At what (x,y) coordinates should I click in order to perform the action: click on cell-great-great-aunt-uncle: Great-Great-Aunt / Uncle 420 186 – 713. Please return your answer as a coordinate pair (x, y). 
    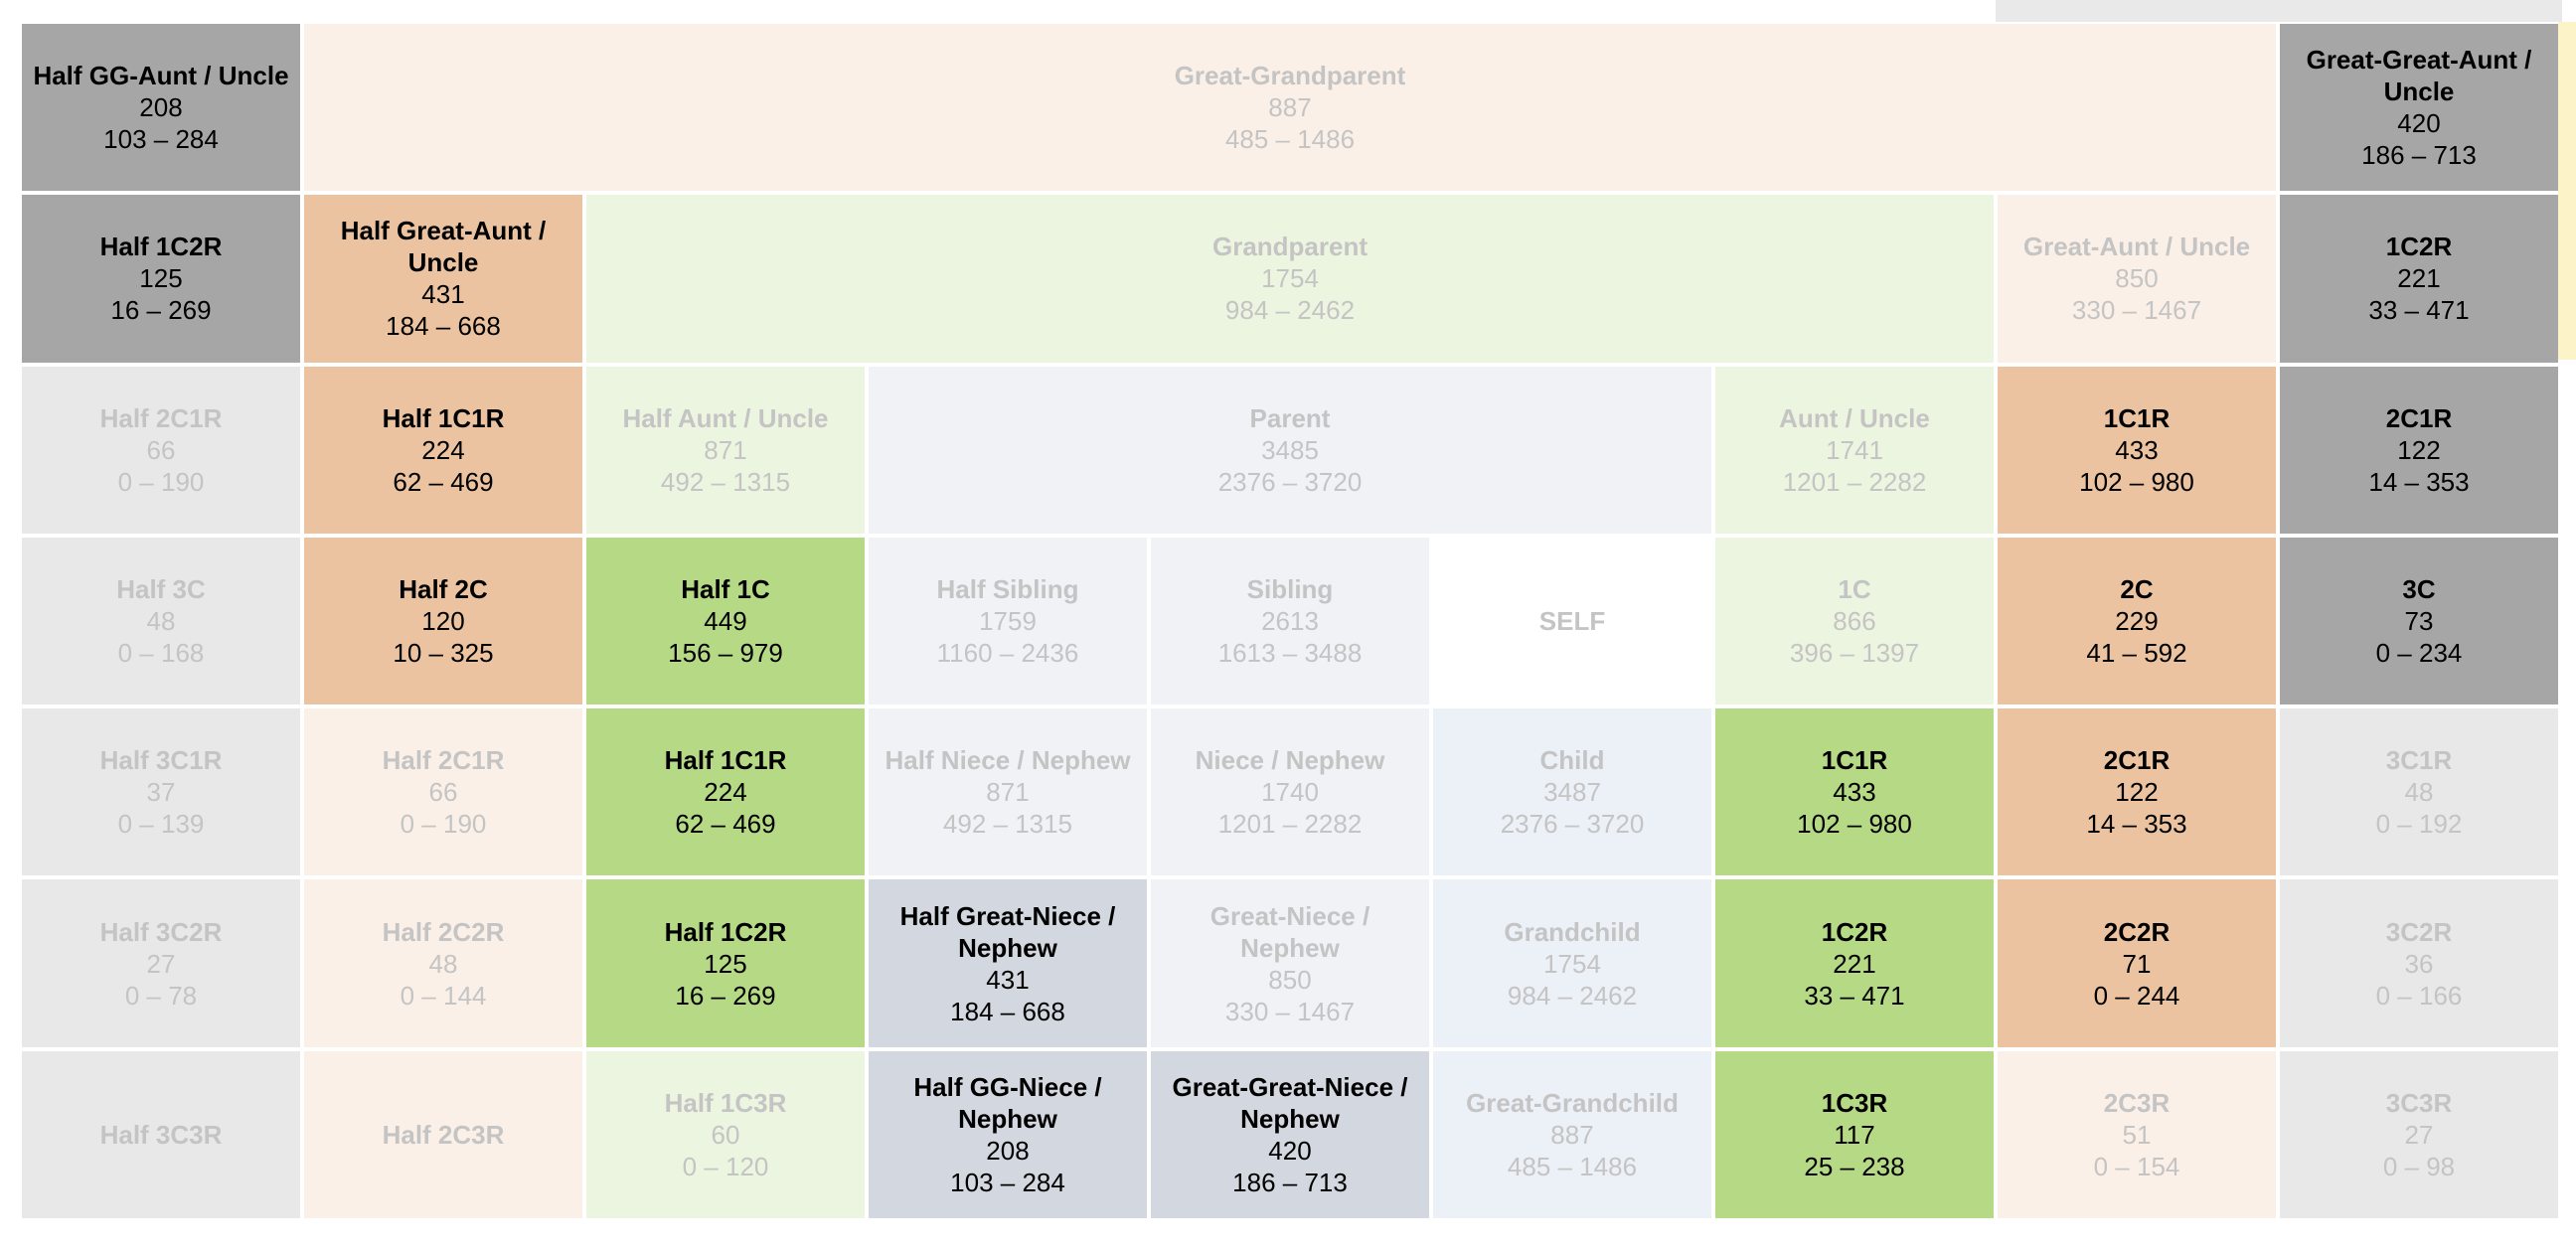
    Looking at the image, I should click on (2419, 108).